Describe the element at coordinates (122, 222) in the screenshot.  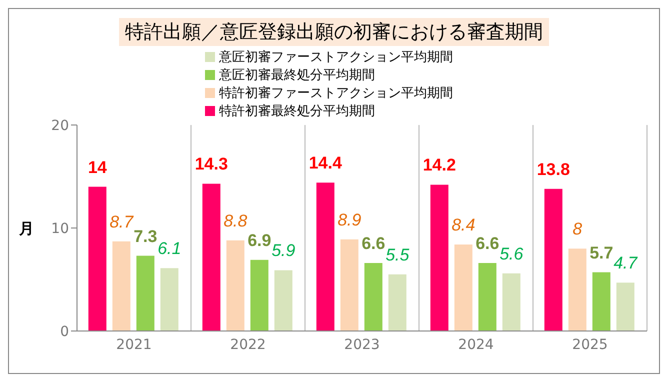
I see `data-label: 8.7` at that location.